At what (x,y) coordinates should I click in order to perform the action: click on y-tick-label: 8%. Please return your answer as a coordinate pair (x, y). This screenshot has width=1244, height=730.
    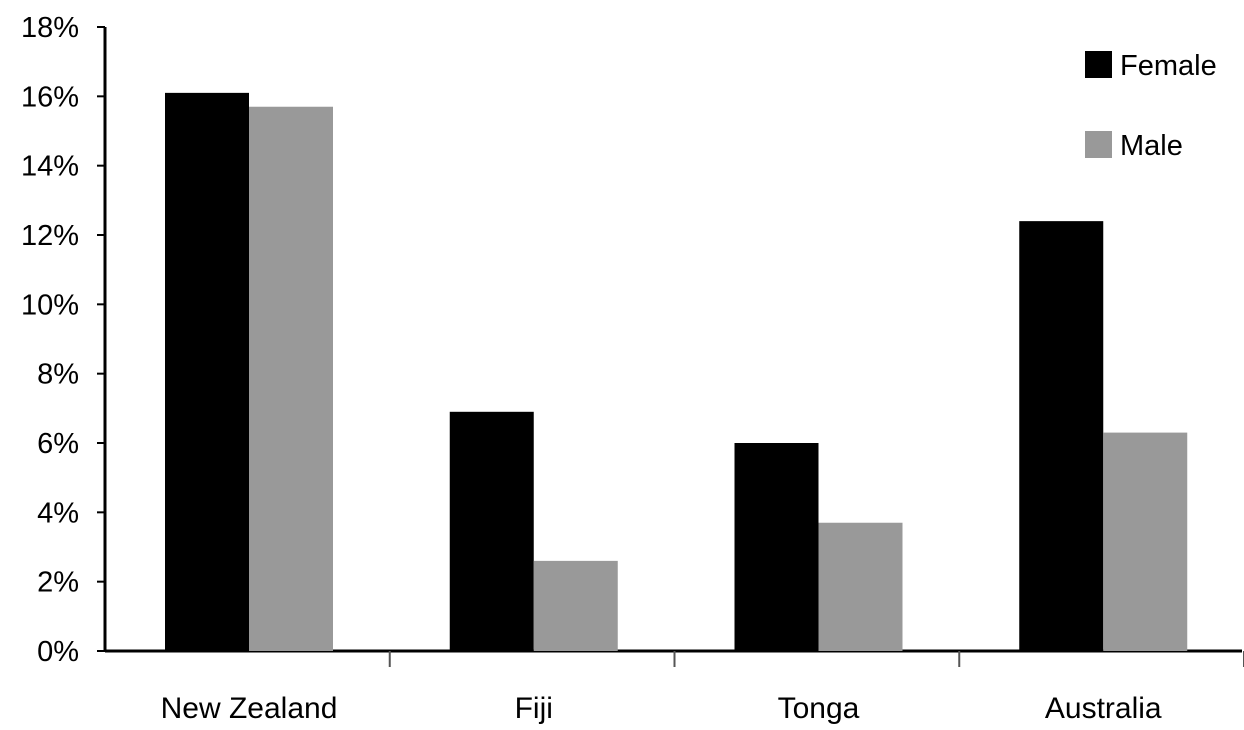
    Looking at the image, I should click on (58, 375).